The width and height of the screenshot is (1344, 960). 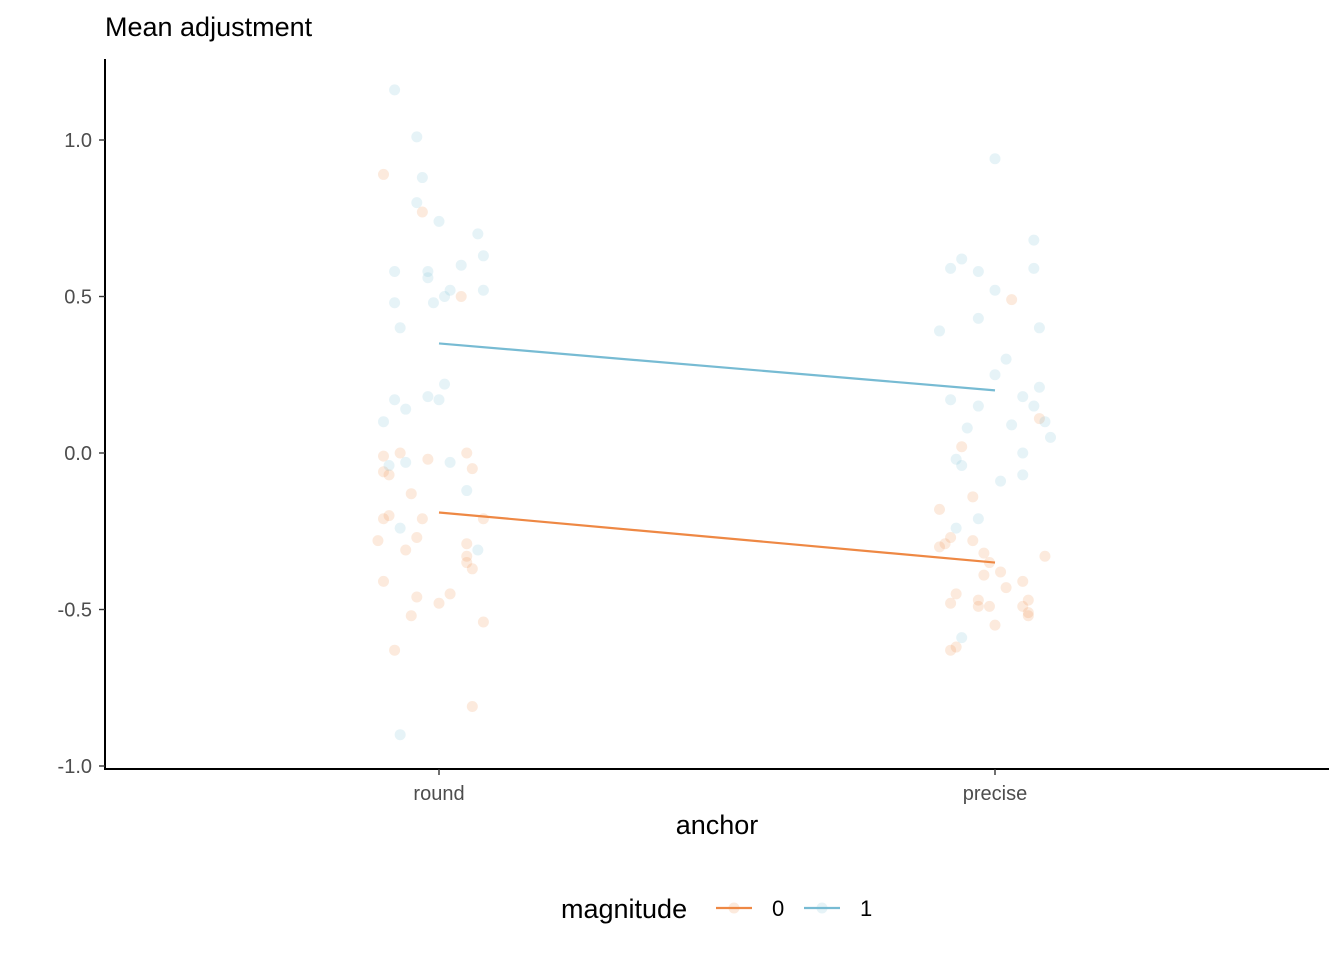 I want to click on y-ticks: -1.0 -0.5 0.0 0.5 1.0, so click(x=81, y=454).